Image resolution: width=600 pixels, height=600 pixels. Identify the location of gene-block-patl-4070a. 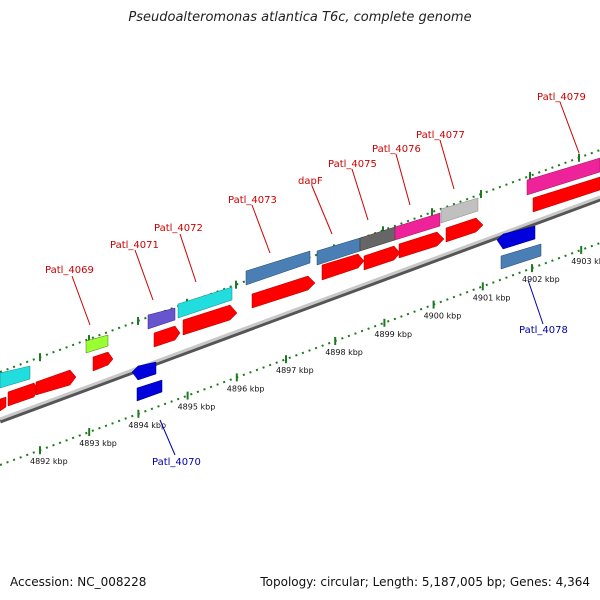
(144, 371).